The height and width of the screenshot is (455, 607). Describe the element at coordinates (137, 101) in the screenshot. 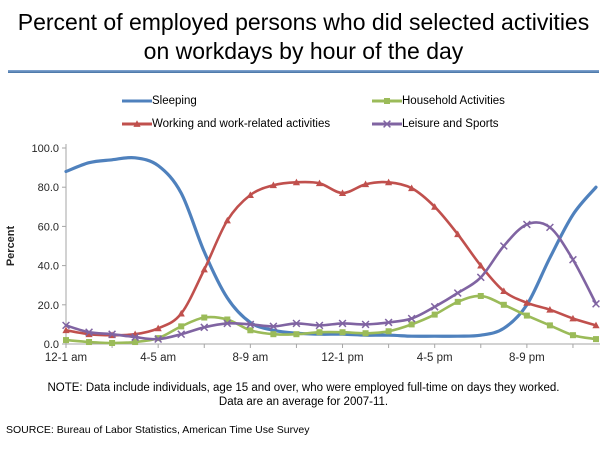

I see `sleeping-line-swatch-icon` at that location.